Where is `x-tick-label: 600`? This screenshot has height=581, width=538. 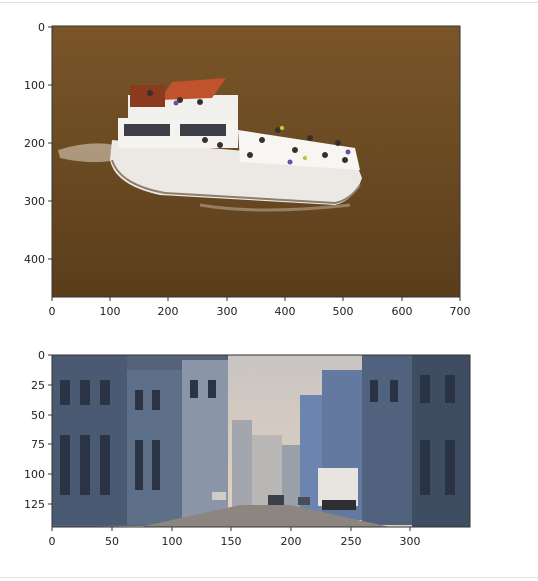 x-tick-label: 600 is located at coordinates (402, 311).